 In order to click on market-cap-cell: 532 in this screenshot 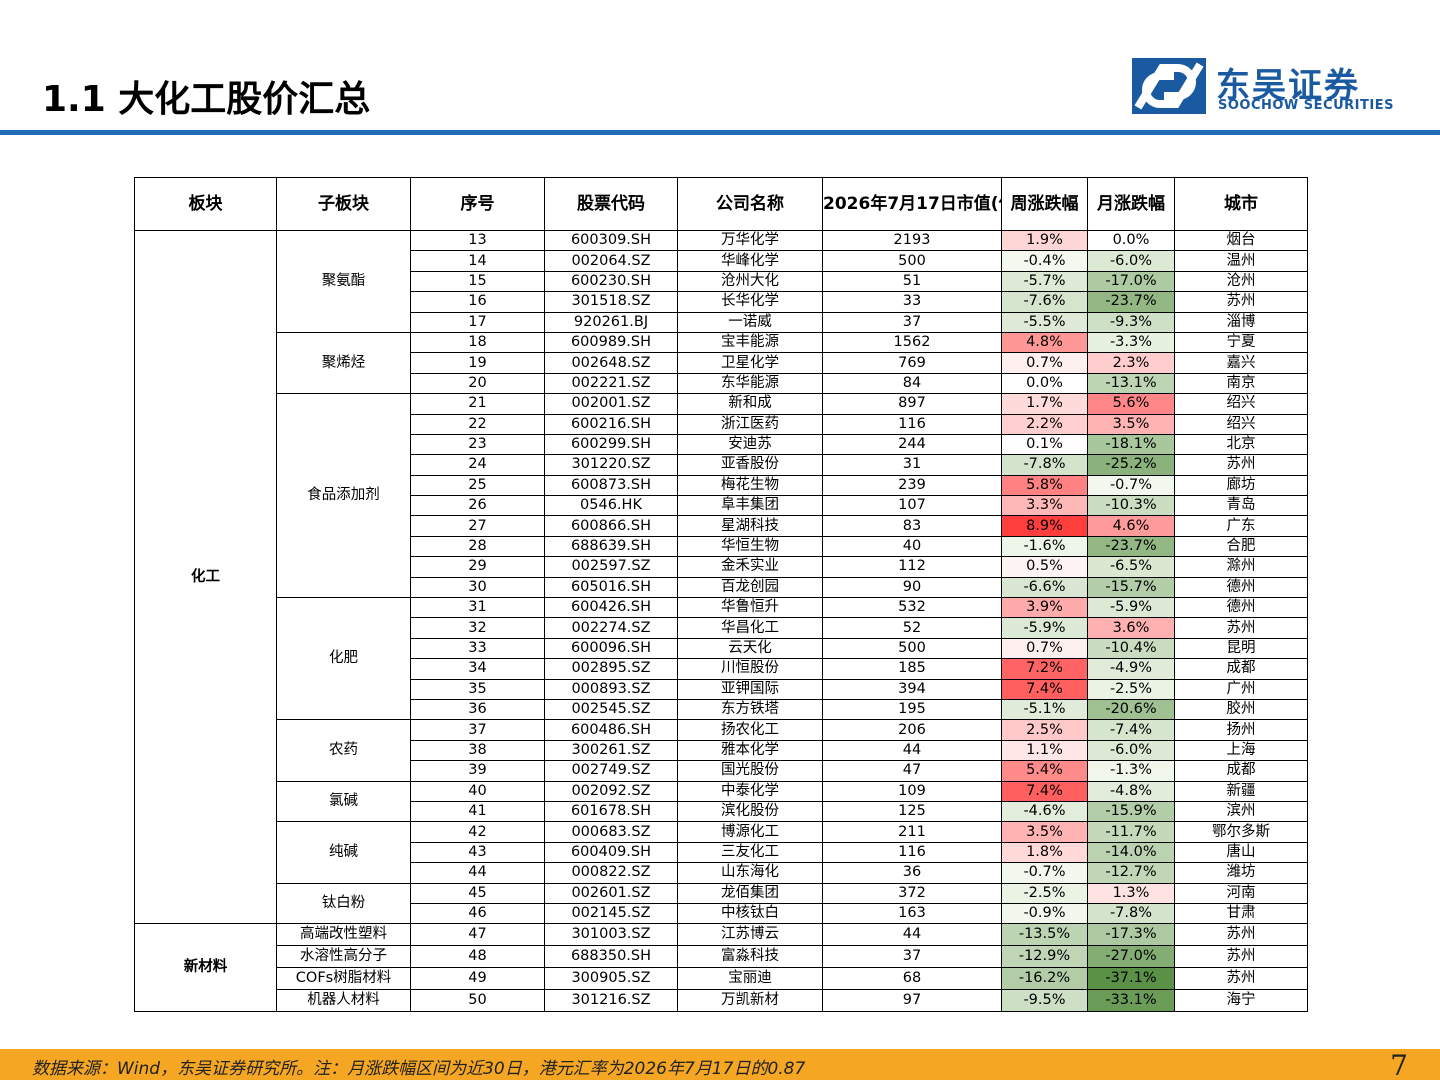, I will do `click(912, 608)`.